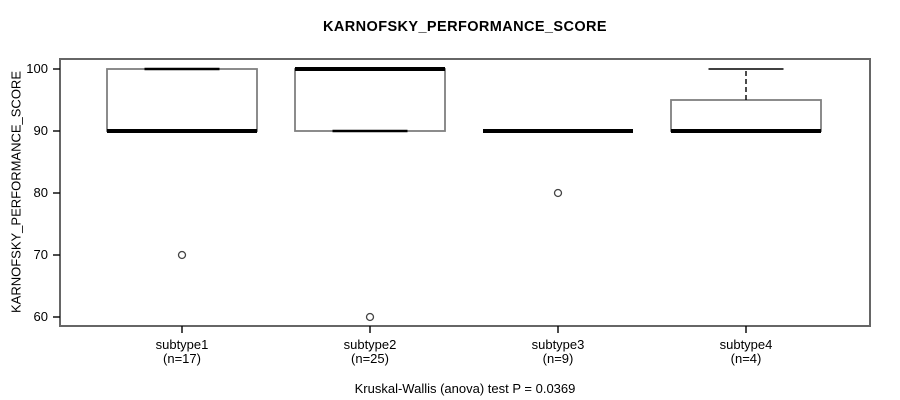  I want to click on box-subtype4, so click(746, 115).